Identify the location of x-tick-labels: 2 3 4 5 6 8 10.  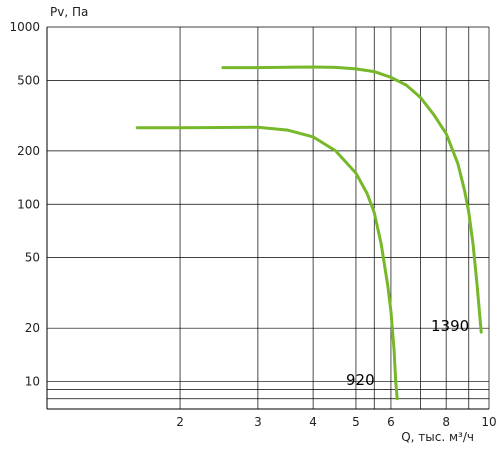
(336, 422).